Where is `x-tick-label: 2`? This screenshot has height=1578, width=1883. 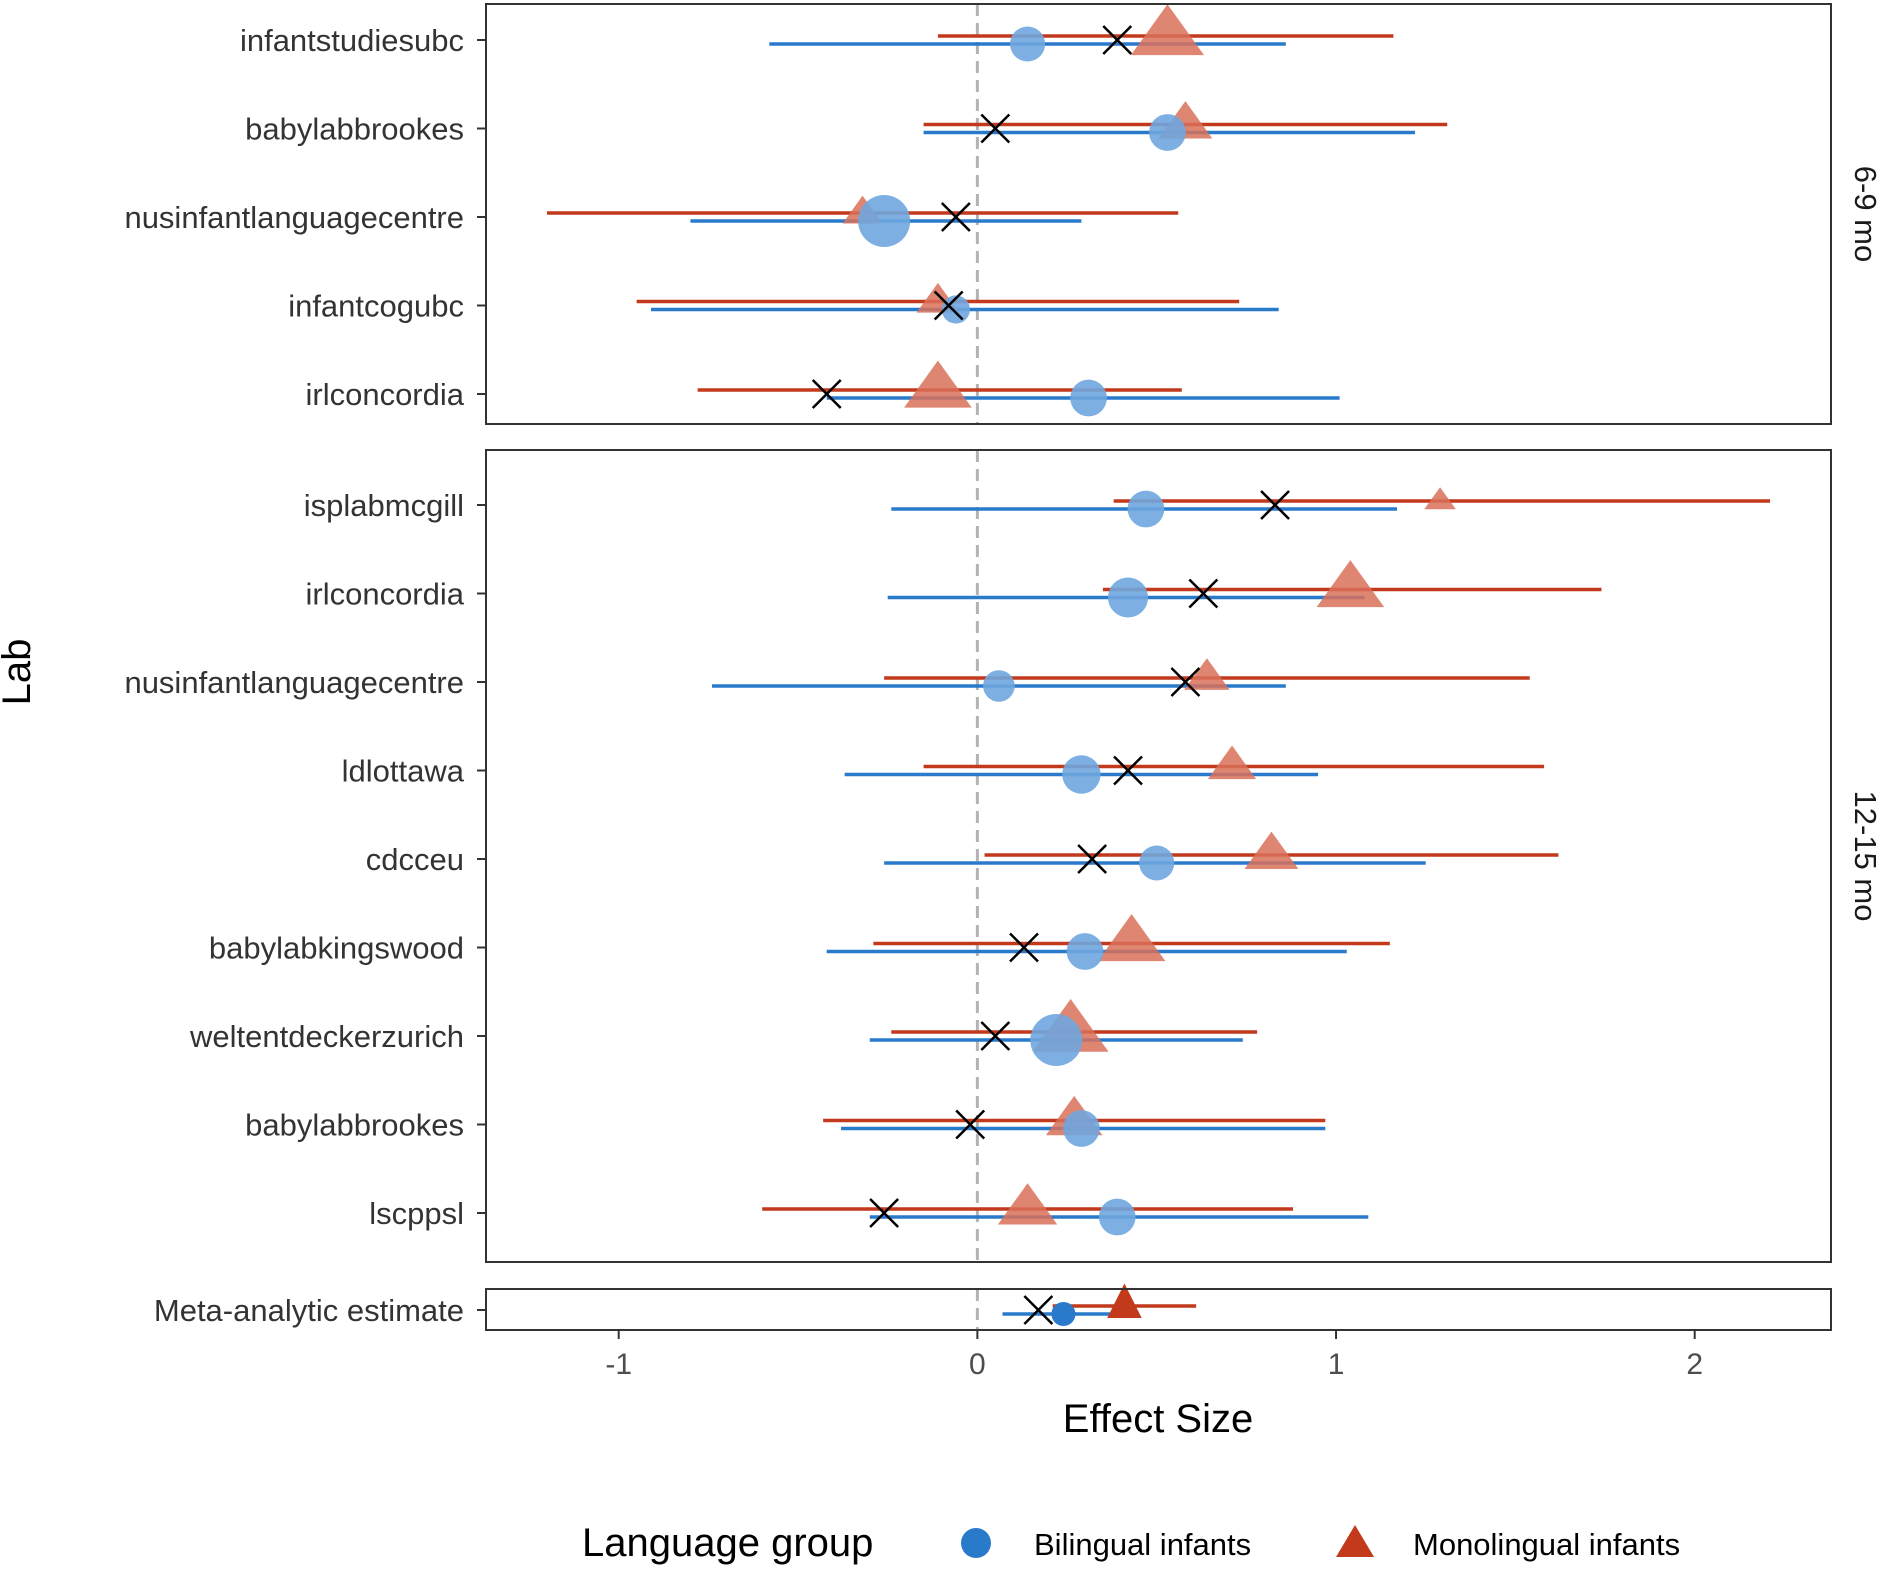 x-tick-label: 2 is located at coordinates (1694, 1364).